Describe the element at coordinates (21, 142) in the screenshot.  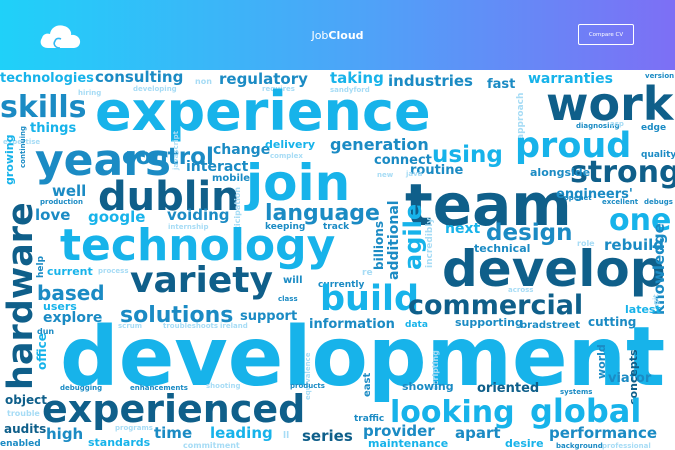
I see `cloud-word: expertise` at that location.